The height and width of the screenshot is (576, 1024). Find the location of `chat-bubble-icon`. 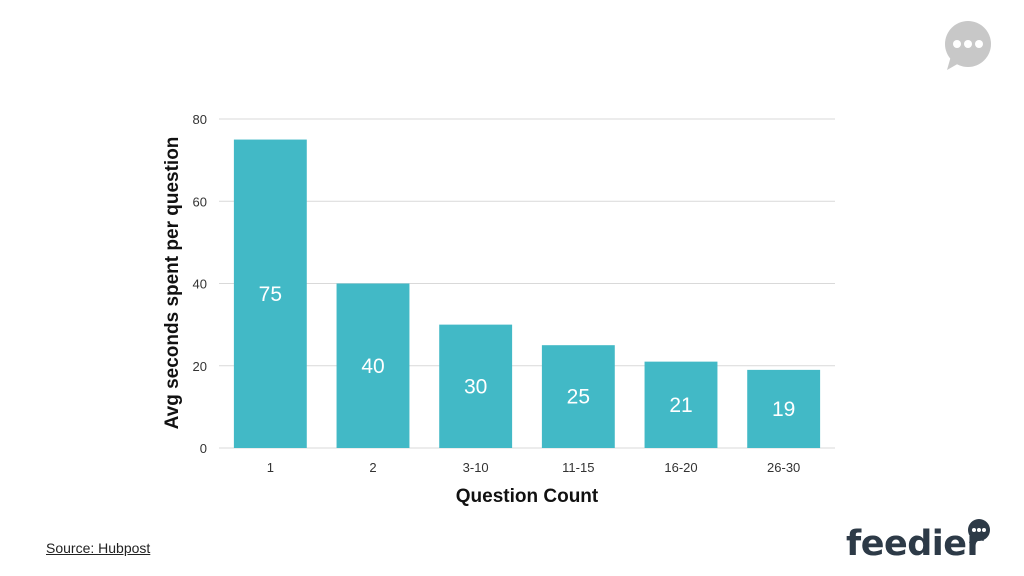

chat-bubble-icon is located at coordinates (969, 48).